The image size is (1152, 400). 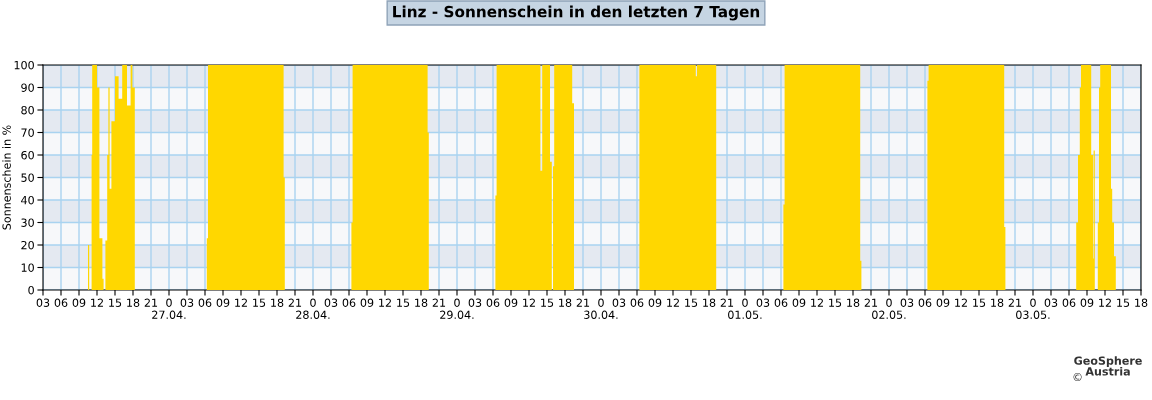 I want to click on y-tick-label: 90, so click(x=27, y=87).